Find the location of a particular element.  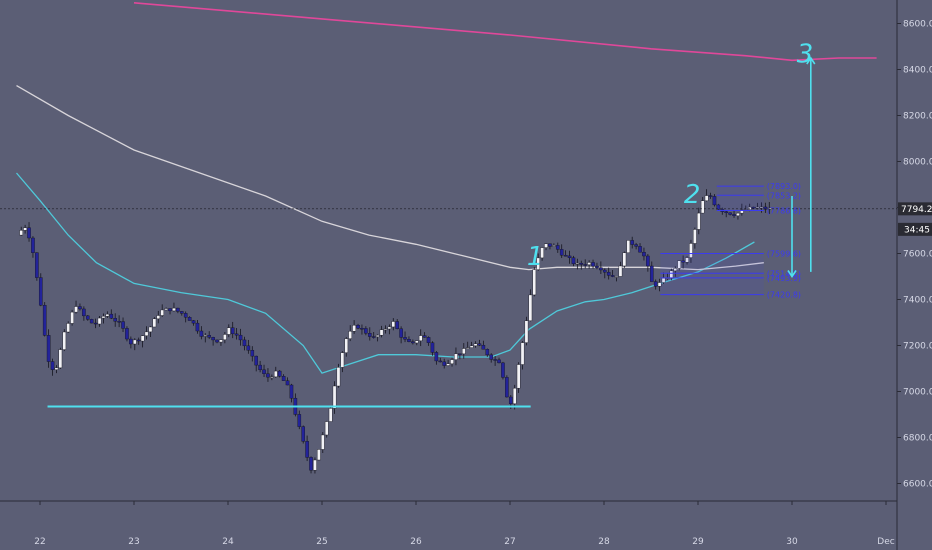

fib-level-label: (7893.0) is located at coordinates (784, 186).